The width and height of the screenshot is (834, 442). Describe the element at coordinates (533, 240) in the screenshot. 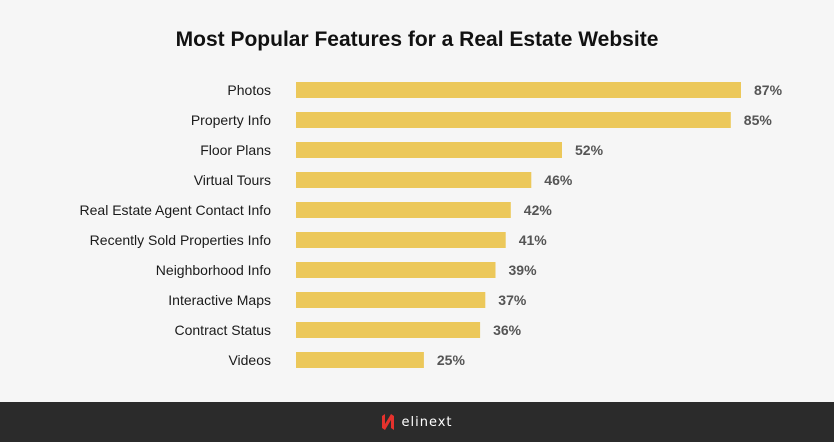

I see `value-label: 41%` at that location.